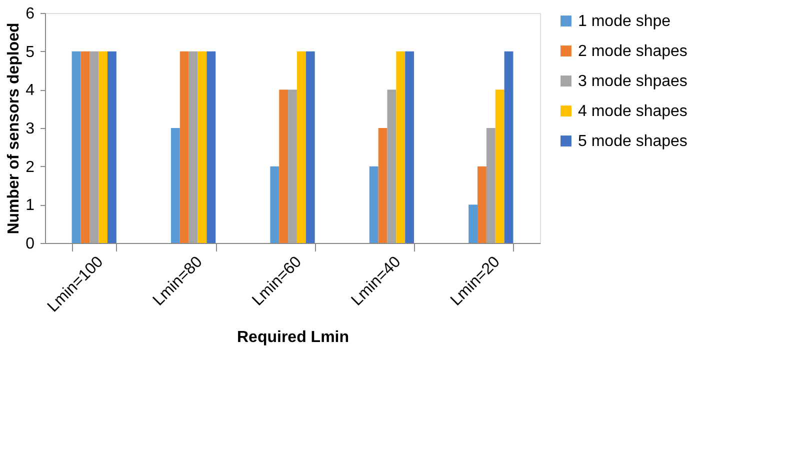  What do you see at coordinates (624, 21) in the screenshot?
I see `legend-label: 1 mode shpe` at bounding box center [624, 21].